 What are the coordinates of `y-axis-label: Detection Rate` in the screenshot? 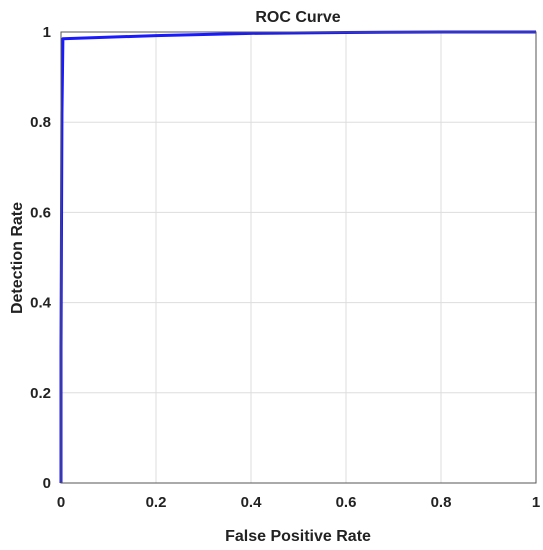 It's located at (17, 258).